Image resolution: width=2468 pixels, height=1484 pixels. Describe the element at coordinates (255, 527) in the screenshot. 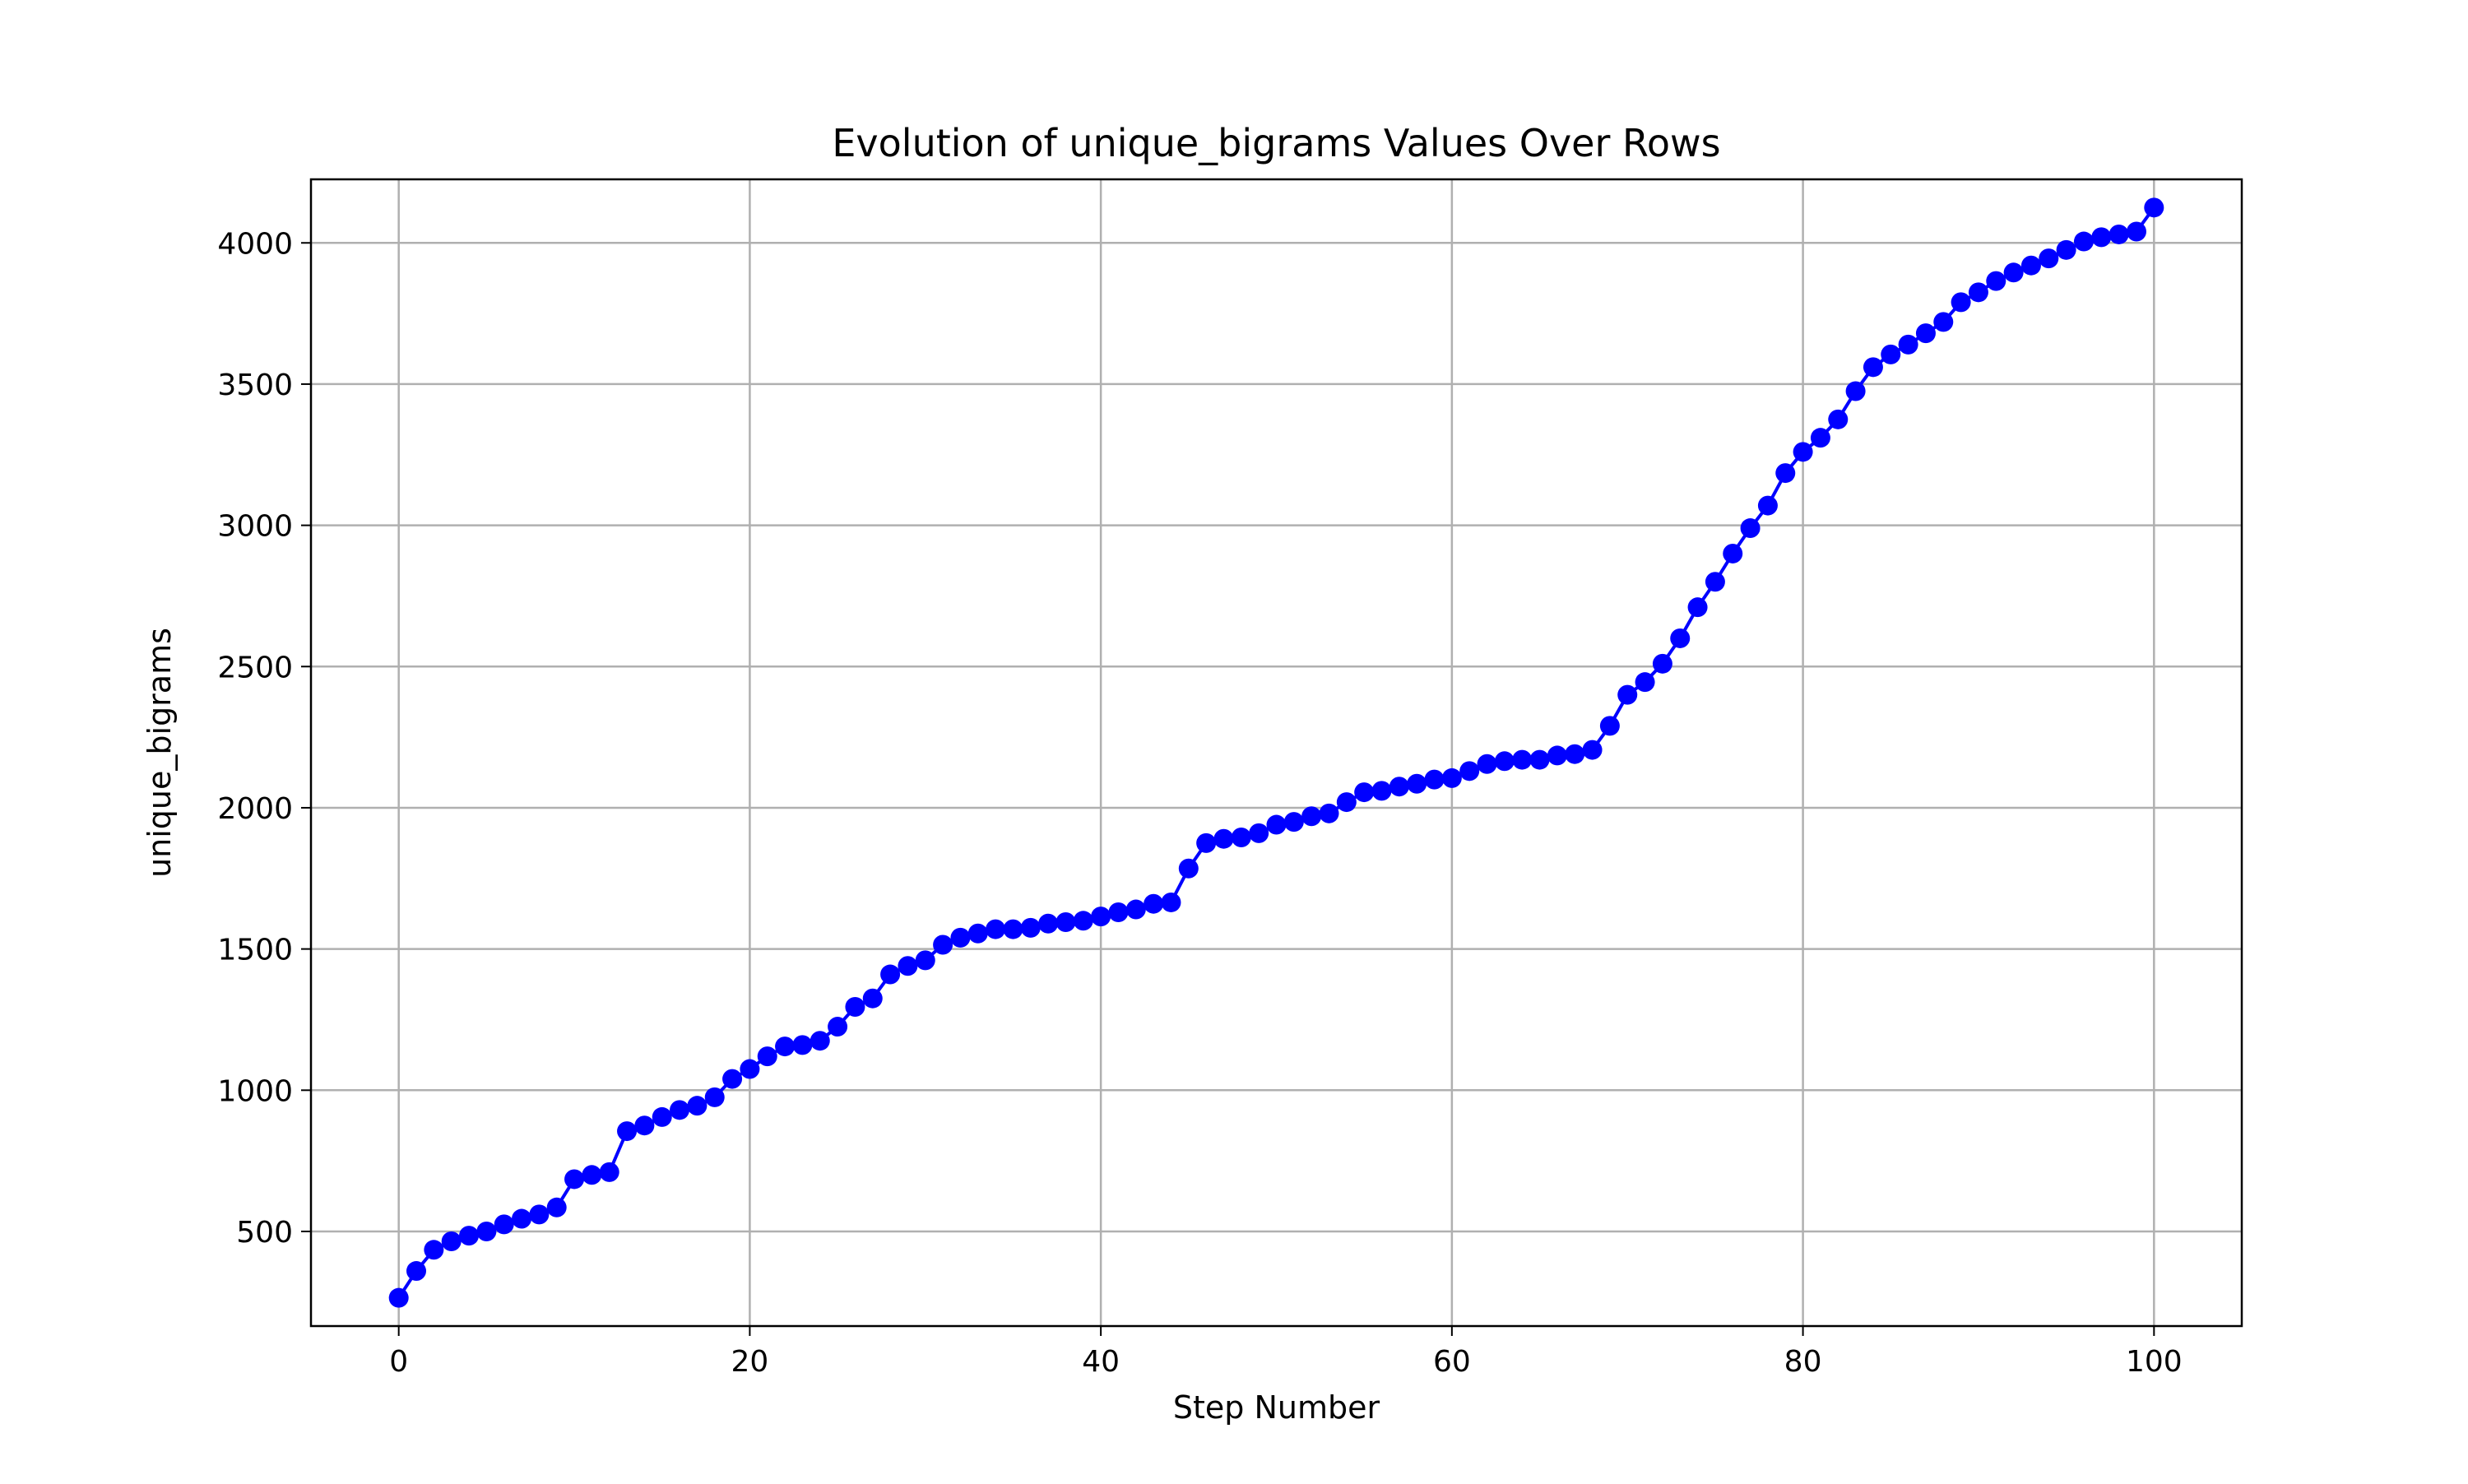

I see `y-tick-label: 3000` at that location.